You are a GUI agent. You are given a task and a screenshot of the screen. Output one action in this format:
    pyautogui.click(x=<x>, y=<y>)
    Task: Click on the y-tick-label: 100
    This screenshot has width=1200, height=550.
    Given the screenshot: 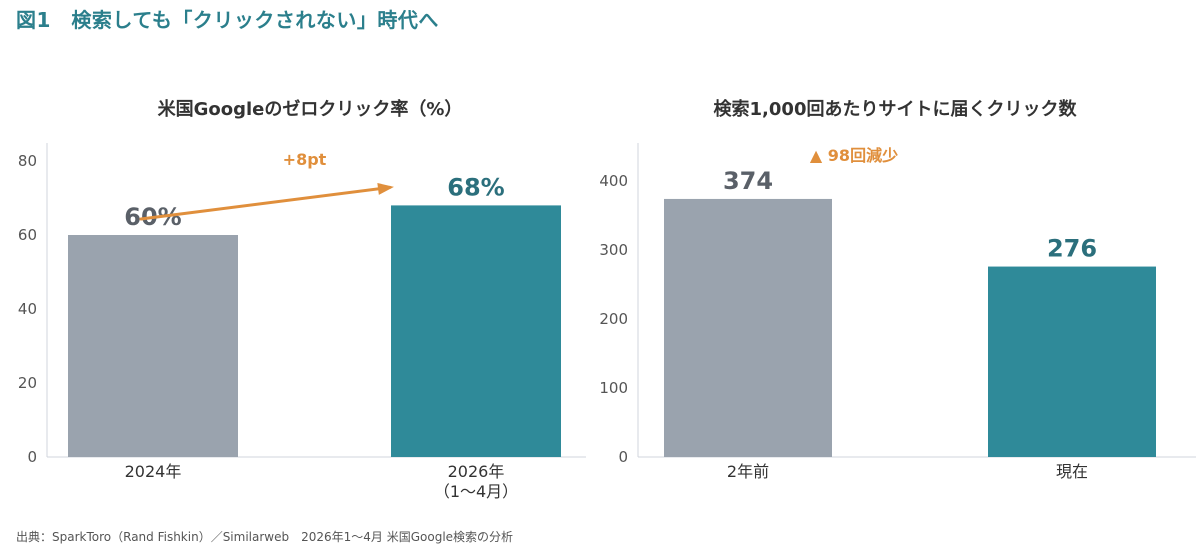 What is the action you would take?
    pyautogui.click(x=613, y=388)
    